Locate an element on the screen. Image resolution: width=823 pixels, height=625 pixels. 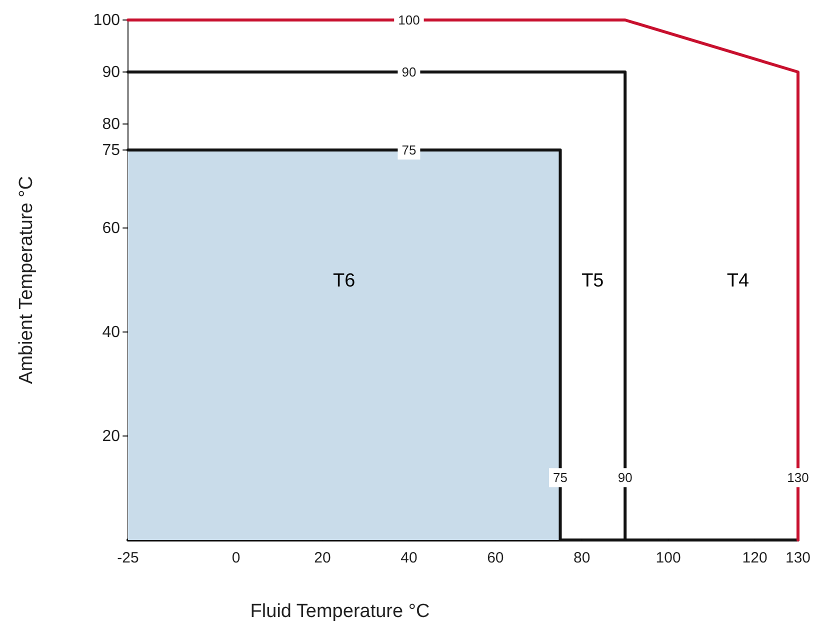
x-tick-label: 80 is located at coordinates (582, 558).